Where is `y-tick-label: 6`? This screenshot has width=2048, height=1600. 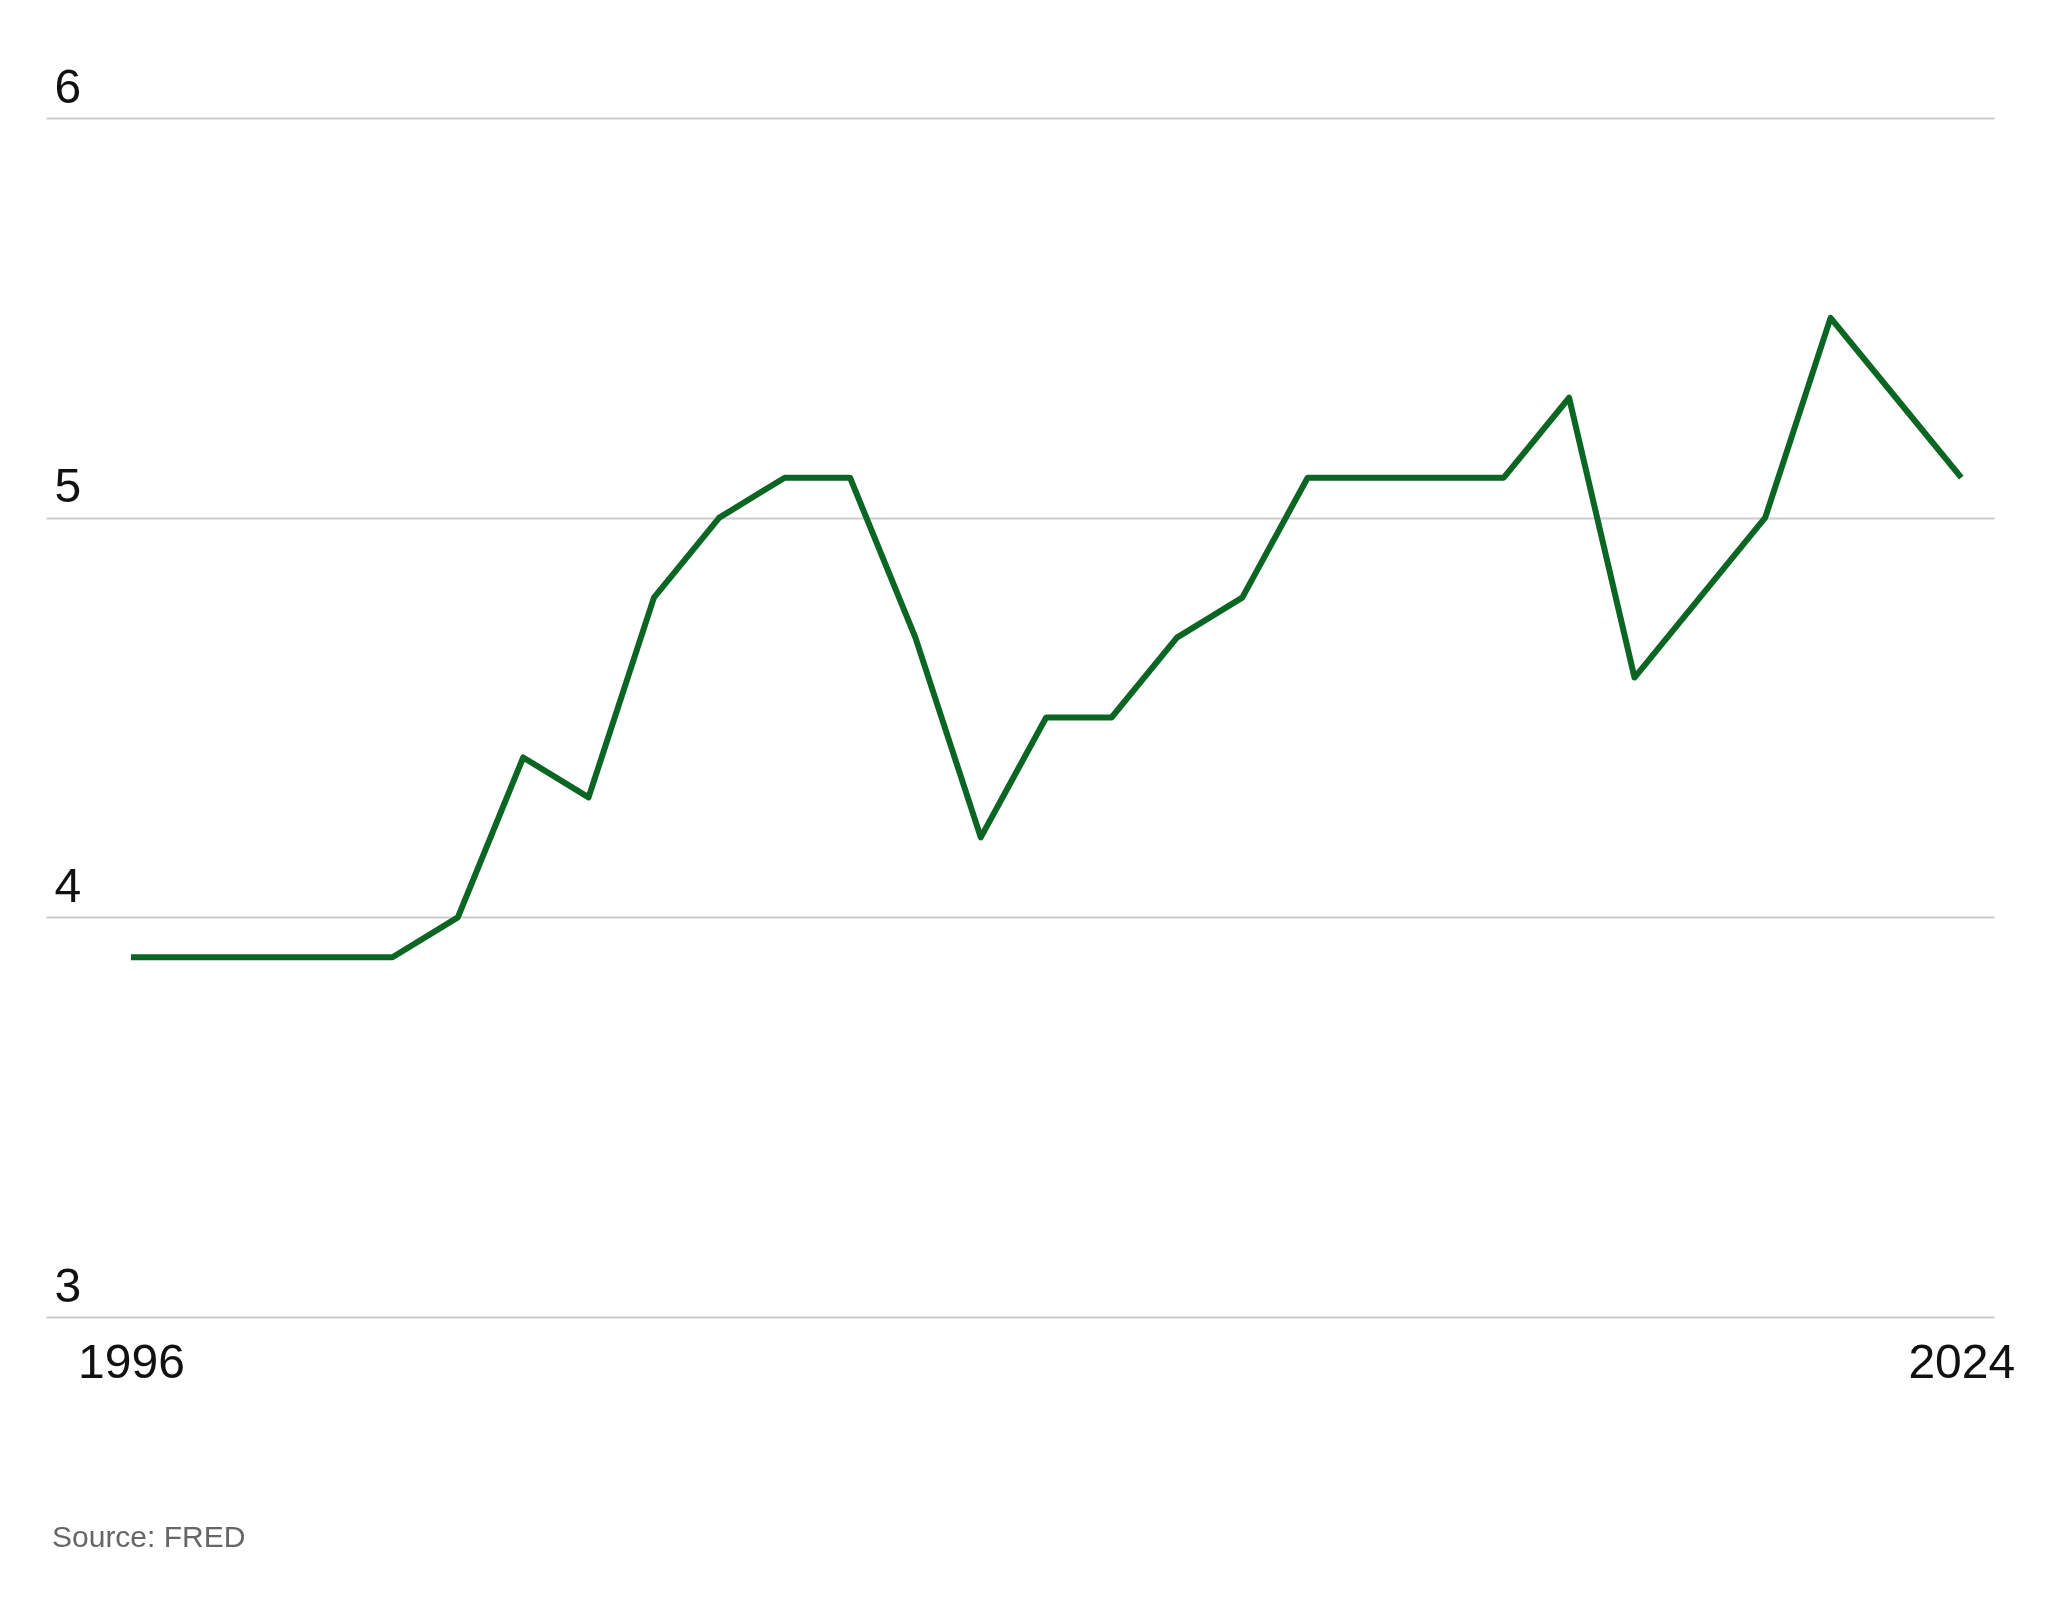
y-tick-label: 6 is located at coordinates (68, 86).